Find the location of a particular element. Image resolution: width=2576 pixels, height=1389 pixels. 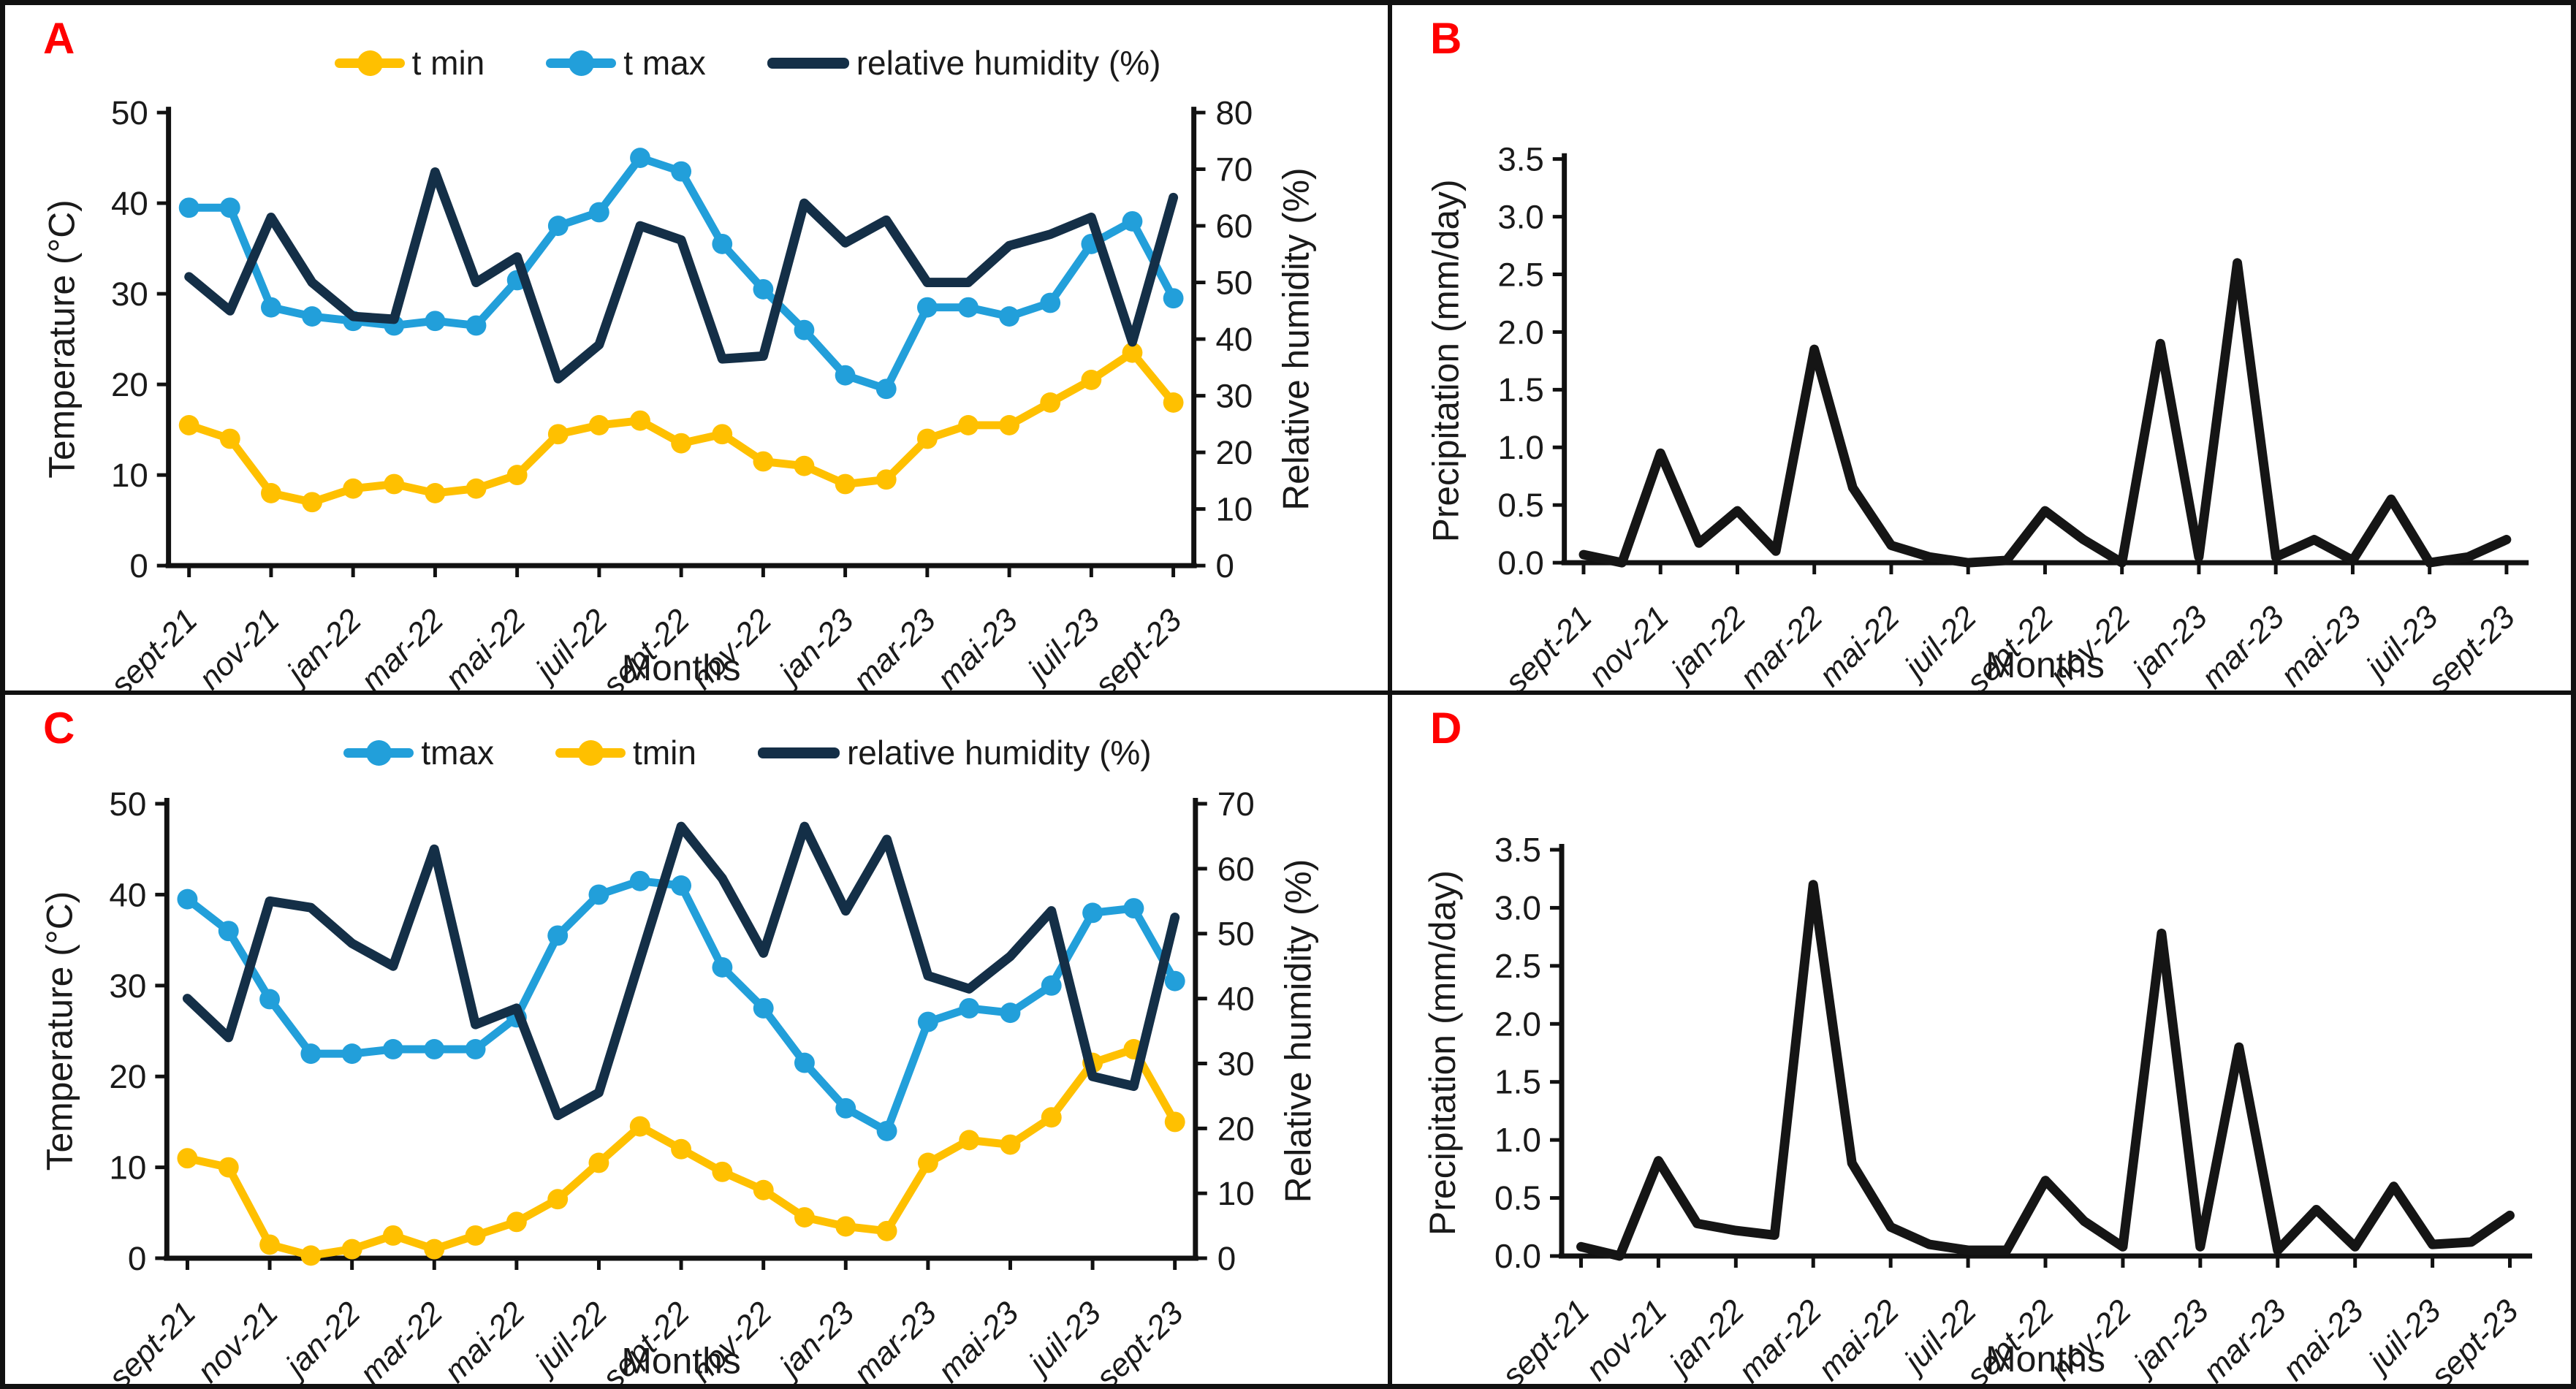

x-tick-label: sept-23 is located at coordinates (1140, 1340).